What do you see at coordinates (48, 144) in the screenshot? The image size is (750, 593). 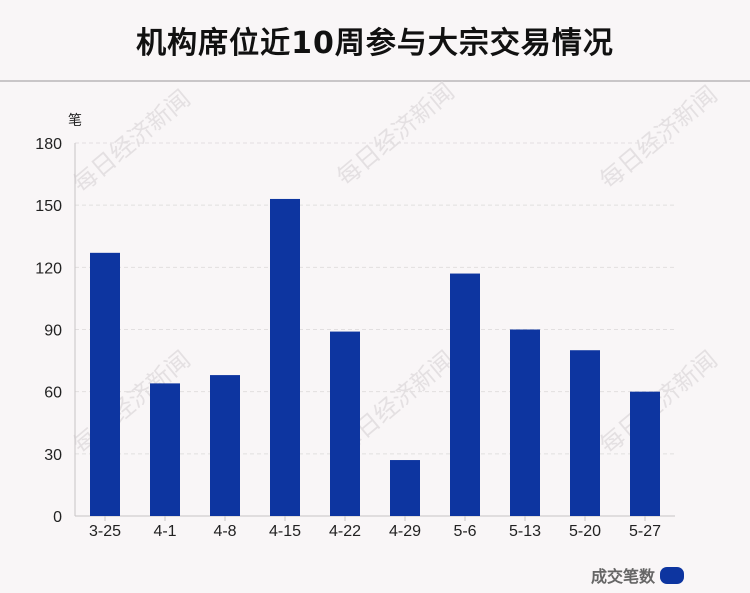 I see `y-tick-label: 180` at bounding box center [48, 144].